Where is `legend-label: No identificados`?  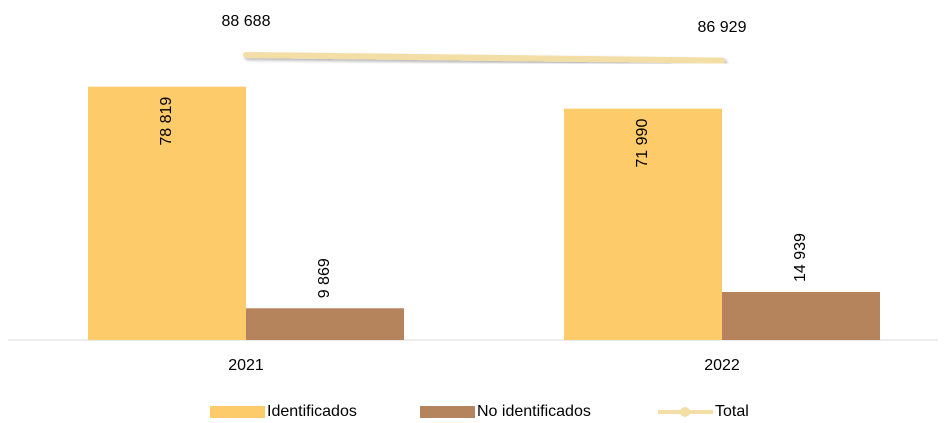
legend-label: No identificados is located at coordinates (534, 411).